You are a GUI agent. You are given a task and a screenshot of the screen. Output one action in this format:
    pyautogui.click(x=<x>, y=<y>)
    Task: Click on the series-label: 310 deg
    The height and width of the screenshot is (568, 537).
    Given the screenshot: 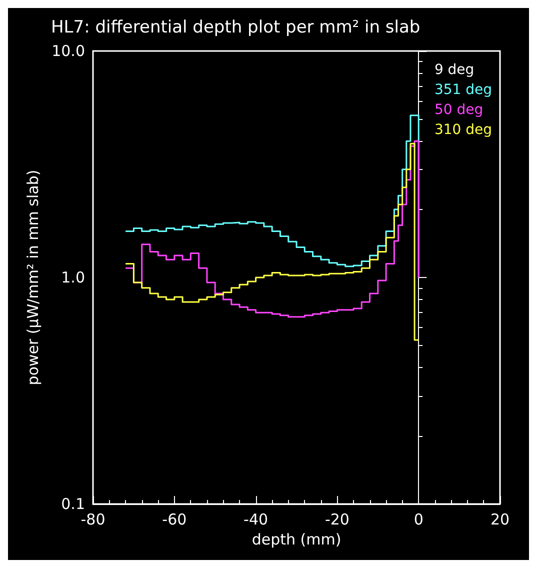 What is the action you would take?
    pyautogui.click(x=463, y=130)
    